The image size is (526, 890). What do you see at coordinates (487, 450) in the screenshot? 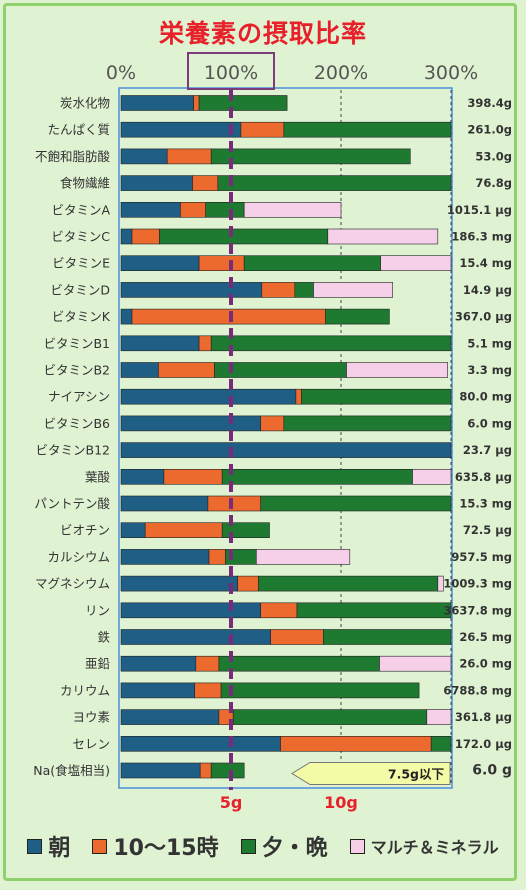
I see `total-value-label: 23.7 μg` at bounding box center [487, 450].